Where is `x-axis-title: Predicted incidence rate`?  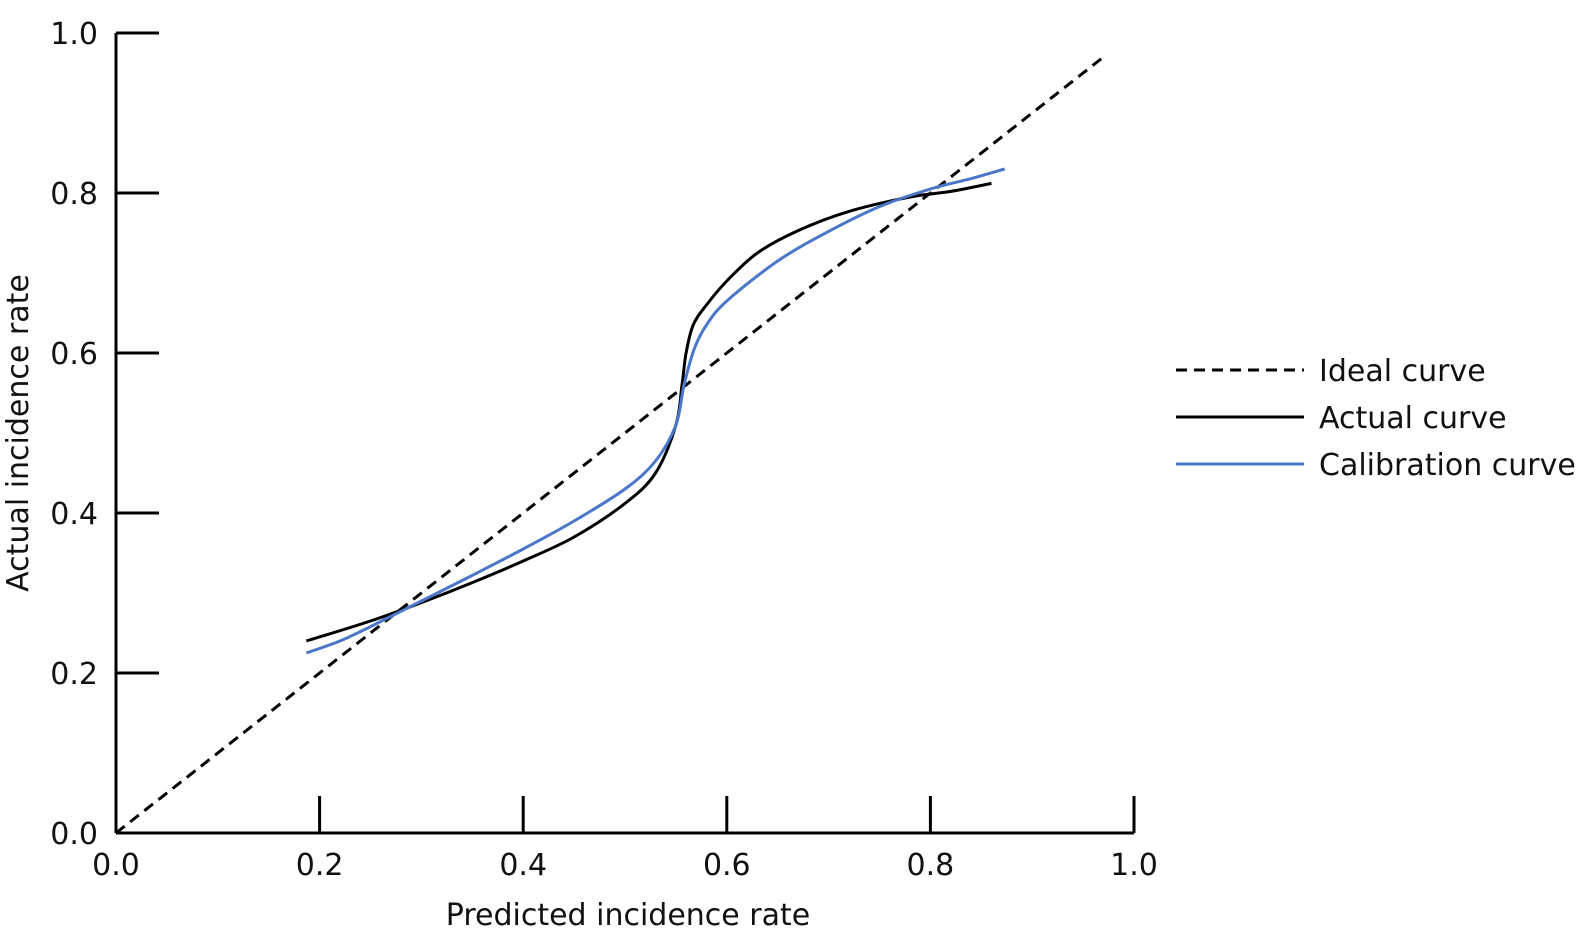
x-axis-title: Predicted incidence rate is located at coordinates (628, 915).